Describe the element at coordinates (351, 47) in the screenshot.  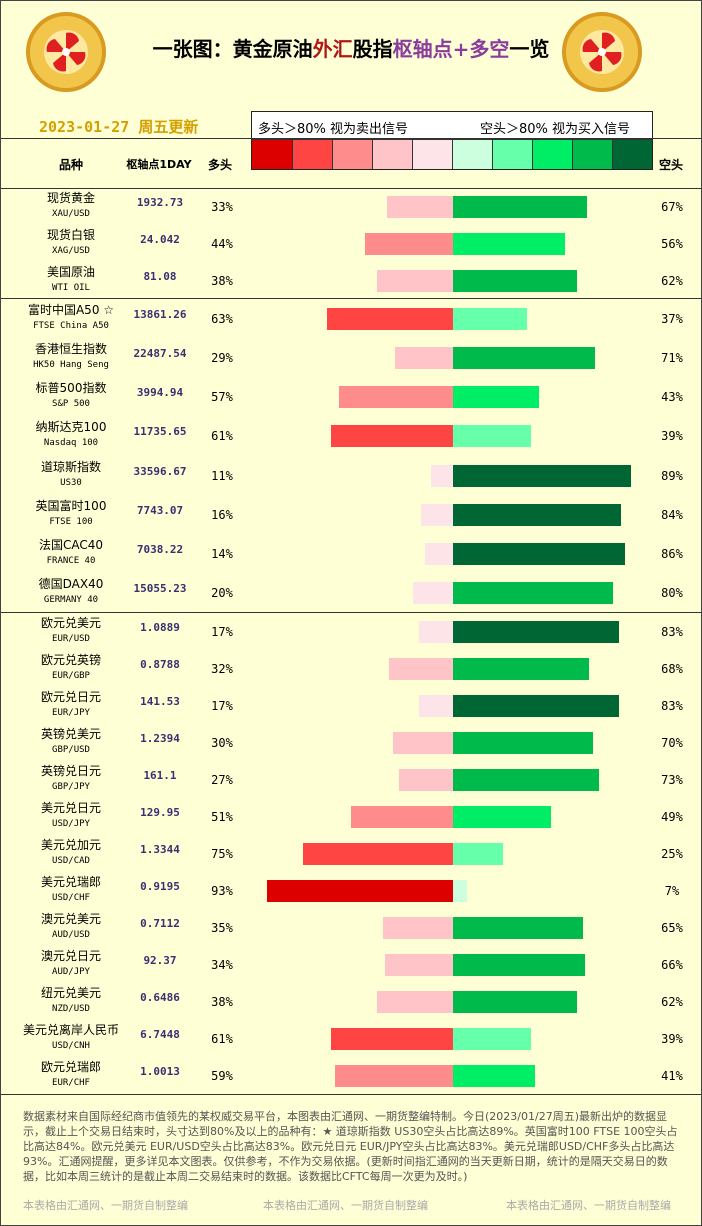
I see `title: 一张图：黄金原油外汇股指枢轴点+多空一览` at that location.